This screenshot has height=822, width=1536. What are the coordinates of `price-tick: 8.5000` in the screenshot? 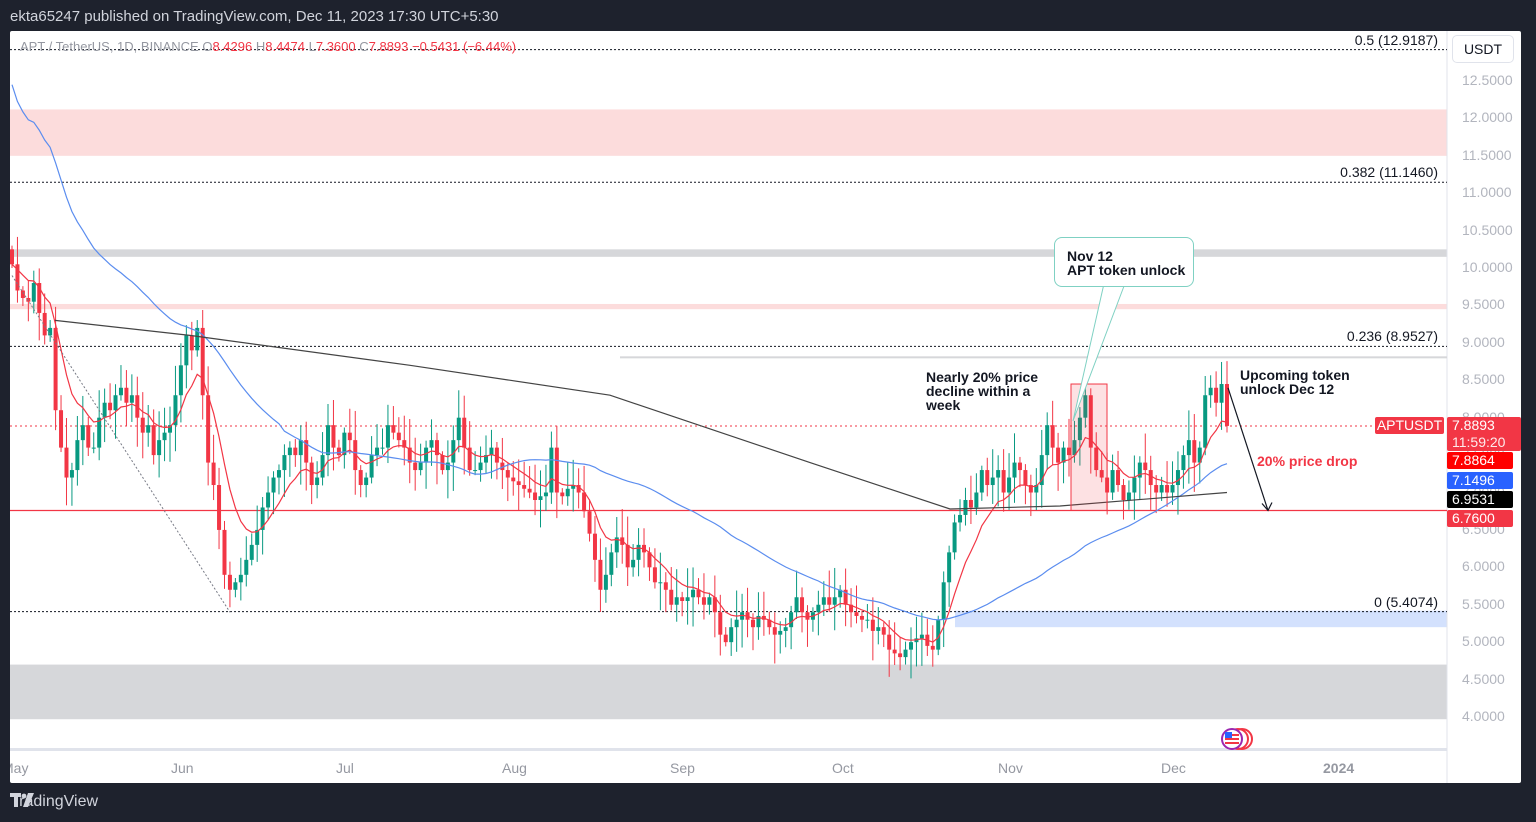 It's located at (1483, 379).